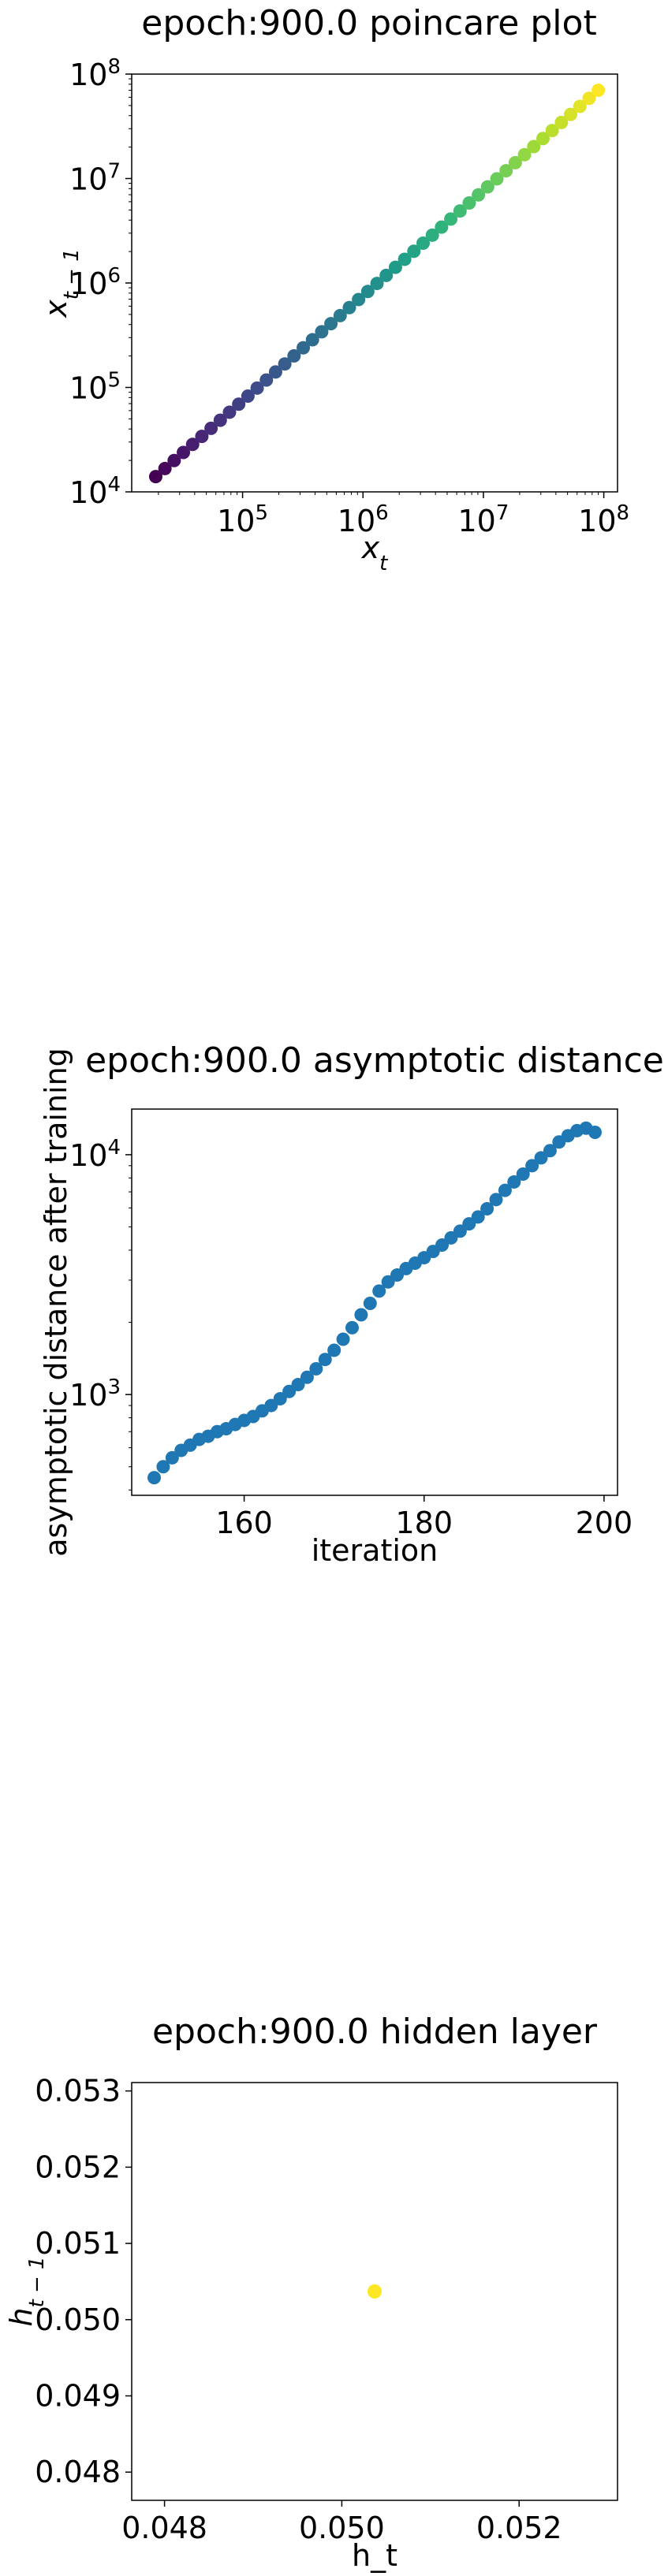  Describe the element at coordinates (363, 519) in the screenshot. I see `x-tick-label: 106` at that location.